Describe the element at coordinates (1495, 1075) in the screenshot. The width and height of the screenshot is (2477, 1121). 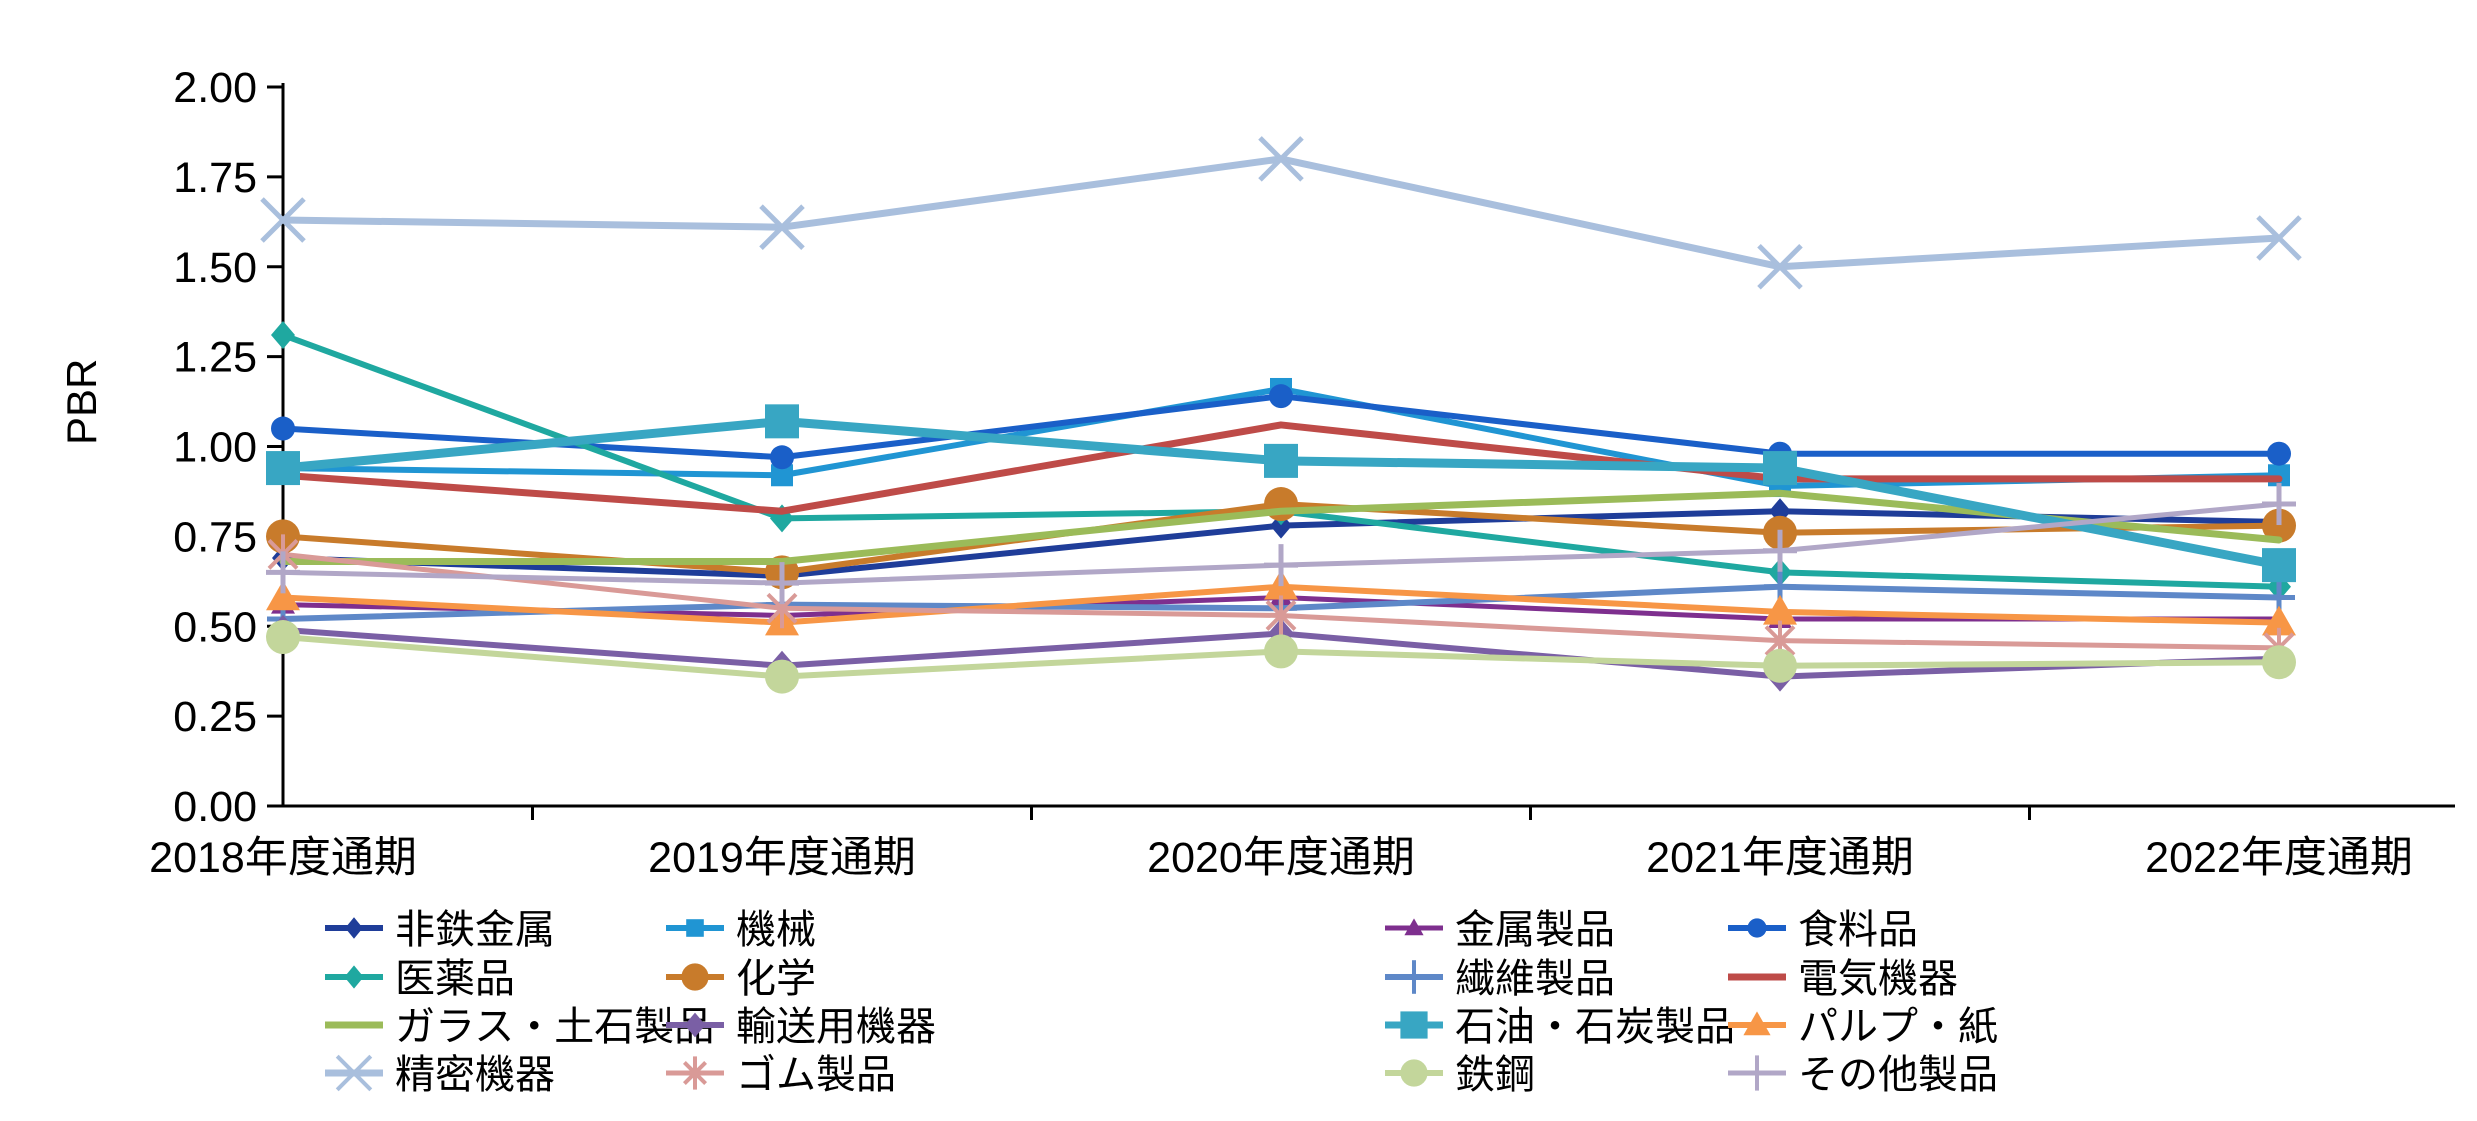
I see `legend-label: 鉄鋼` at that location.